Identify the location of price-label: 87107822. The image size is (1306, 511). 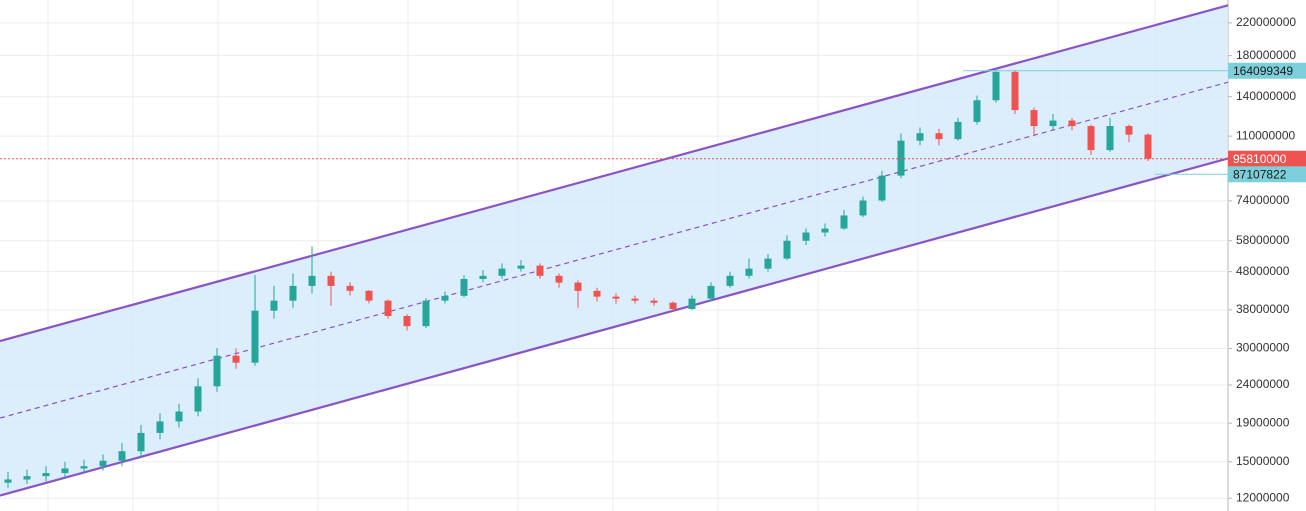
(1260, 174).